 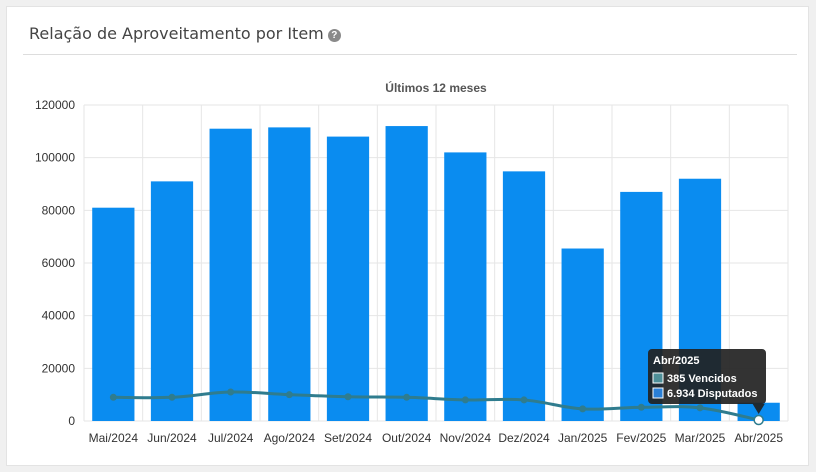 What do you see at coordinates (176, 33) in the screenshot?
I see `card-title-text: Relação de Aproveitamento por Item` at bounding box center [176, 33].